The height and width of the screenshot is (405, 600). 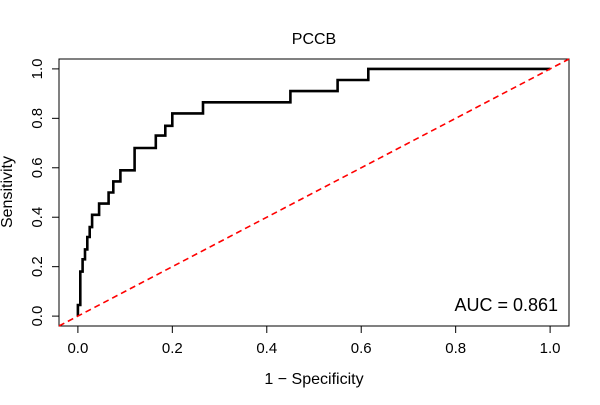 I want to click on y-tick-label: 0.2, so click(x=37, y=266).